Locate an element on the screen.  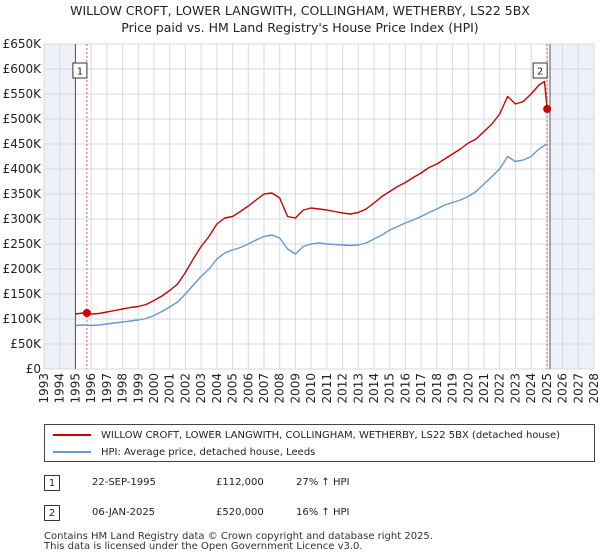
x-tick-label: 2020 is located at coordinates (468, 388).